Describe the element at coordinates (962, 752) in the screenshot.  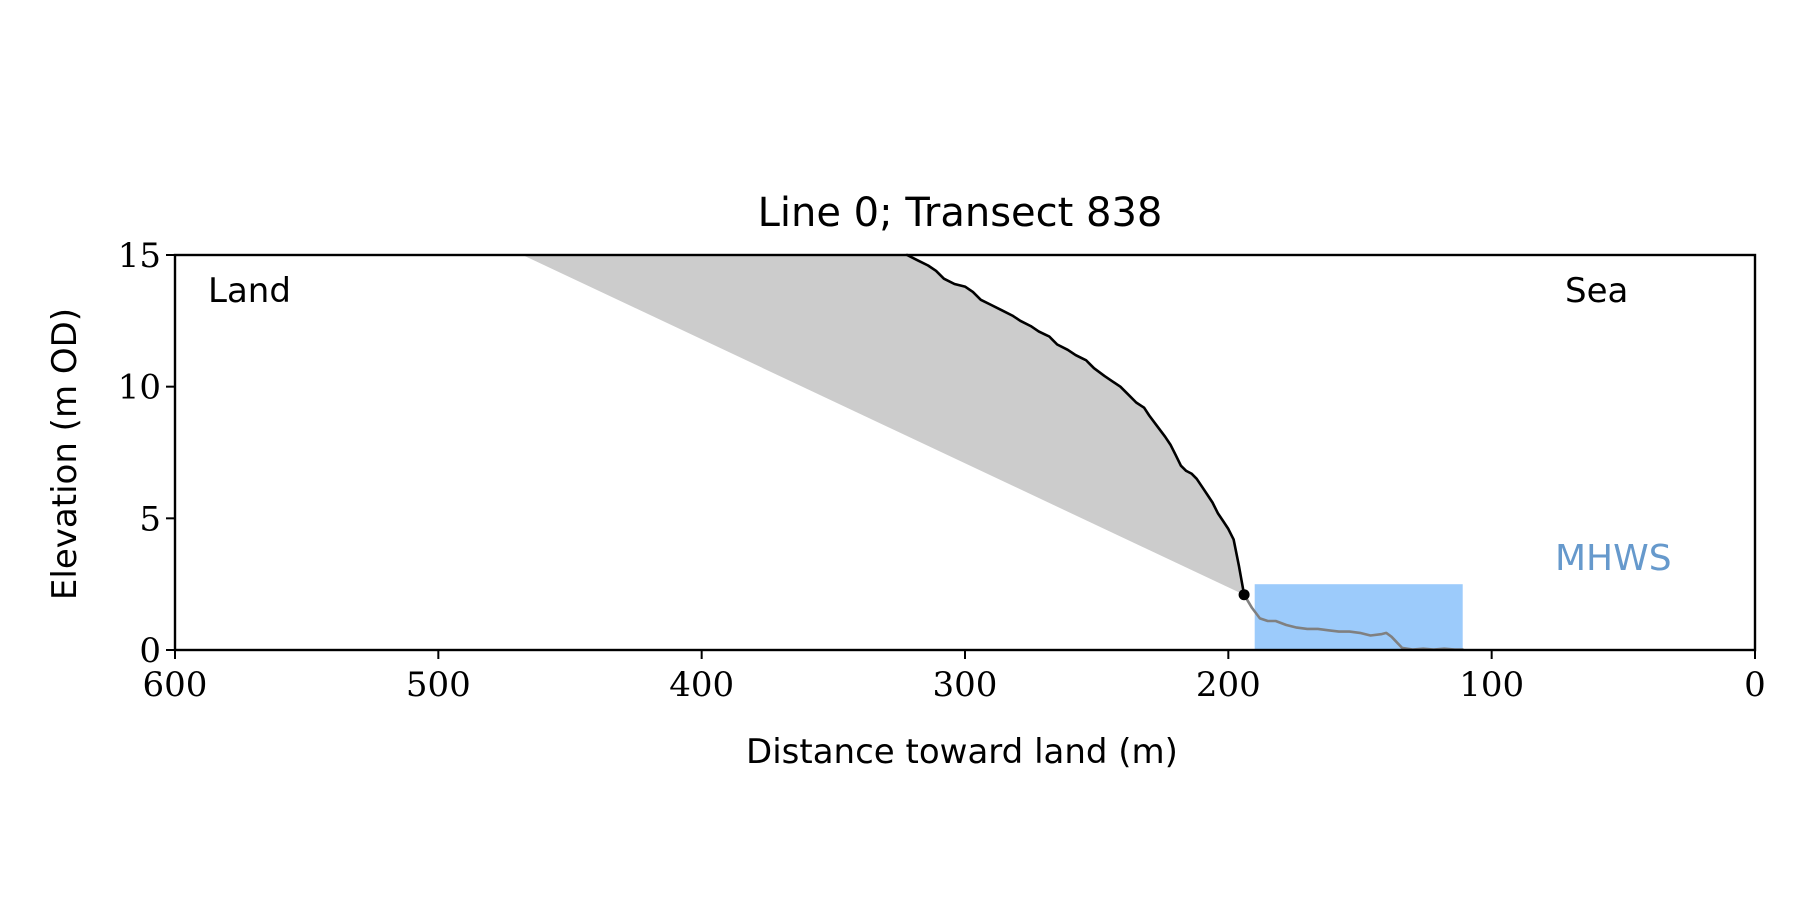
I see `x-axis-label: Distance toward land (m)` at that location.